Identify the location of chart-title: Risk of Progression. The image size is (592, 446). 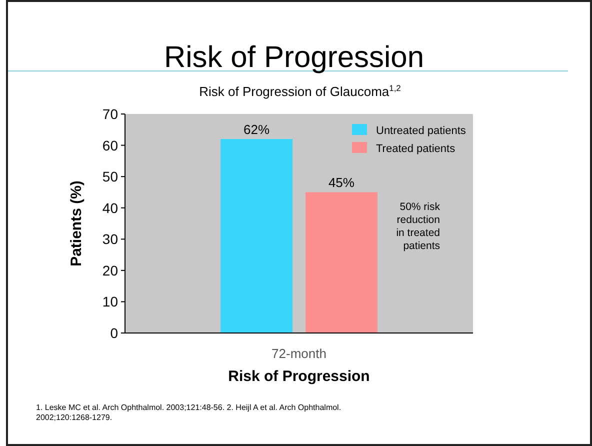
(294, 57).